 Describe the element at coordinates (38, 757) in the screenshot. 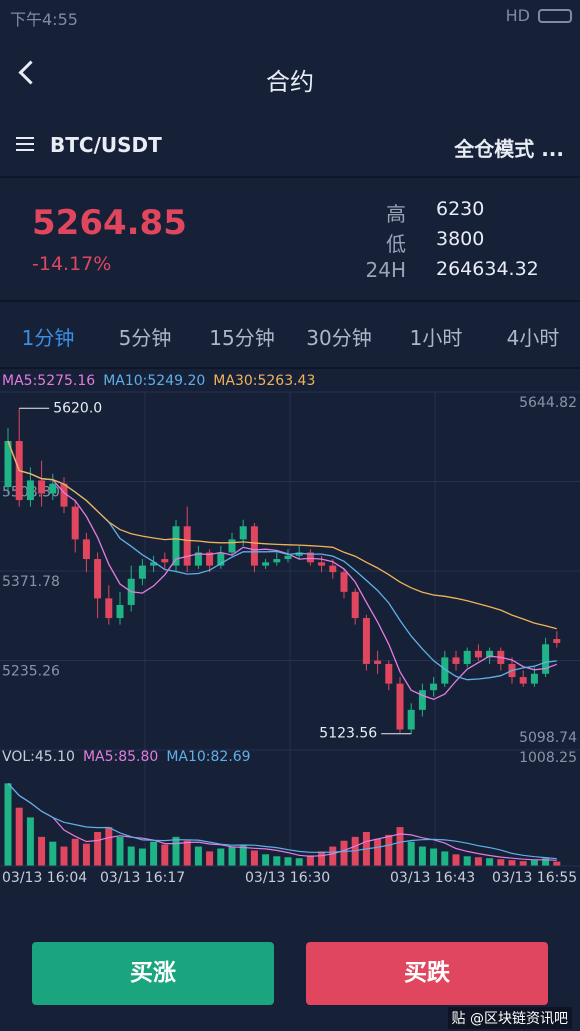

I see `vol-legend: VOL:45.10` at that location.